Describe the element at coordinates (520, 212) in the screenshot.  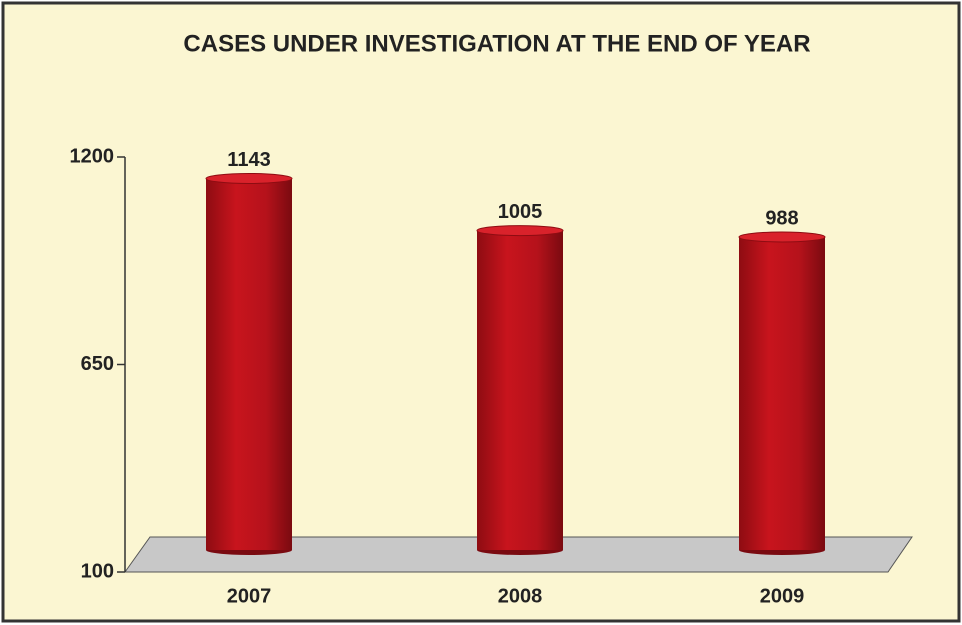
I see `value-label: 1005` at that location.